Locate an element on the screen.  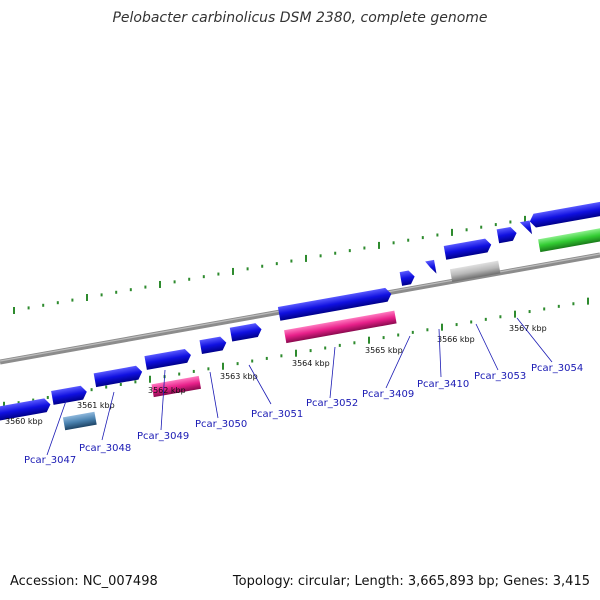
kbp-label: 3562 kbp is located at coordinates (167, 390).